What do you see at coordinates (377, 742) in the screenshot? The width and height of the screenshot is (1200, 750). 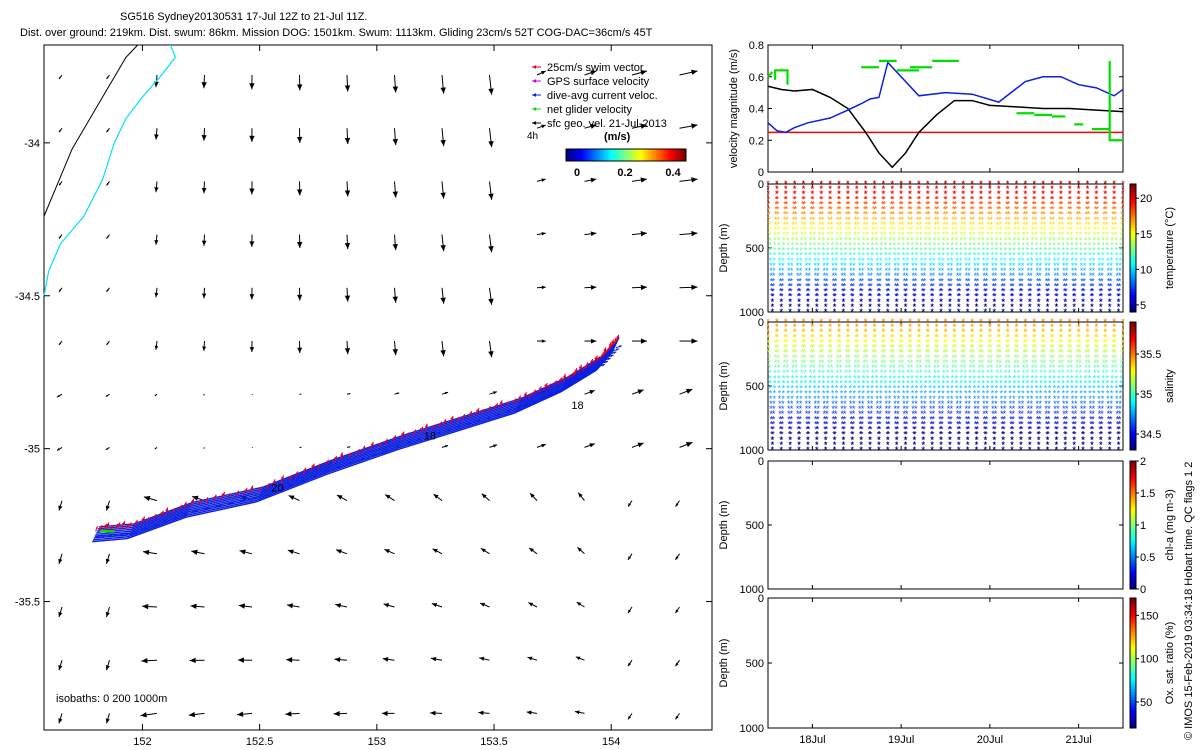 I see `map-xtick-label: 153` at bounding box center [377, 742].